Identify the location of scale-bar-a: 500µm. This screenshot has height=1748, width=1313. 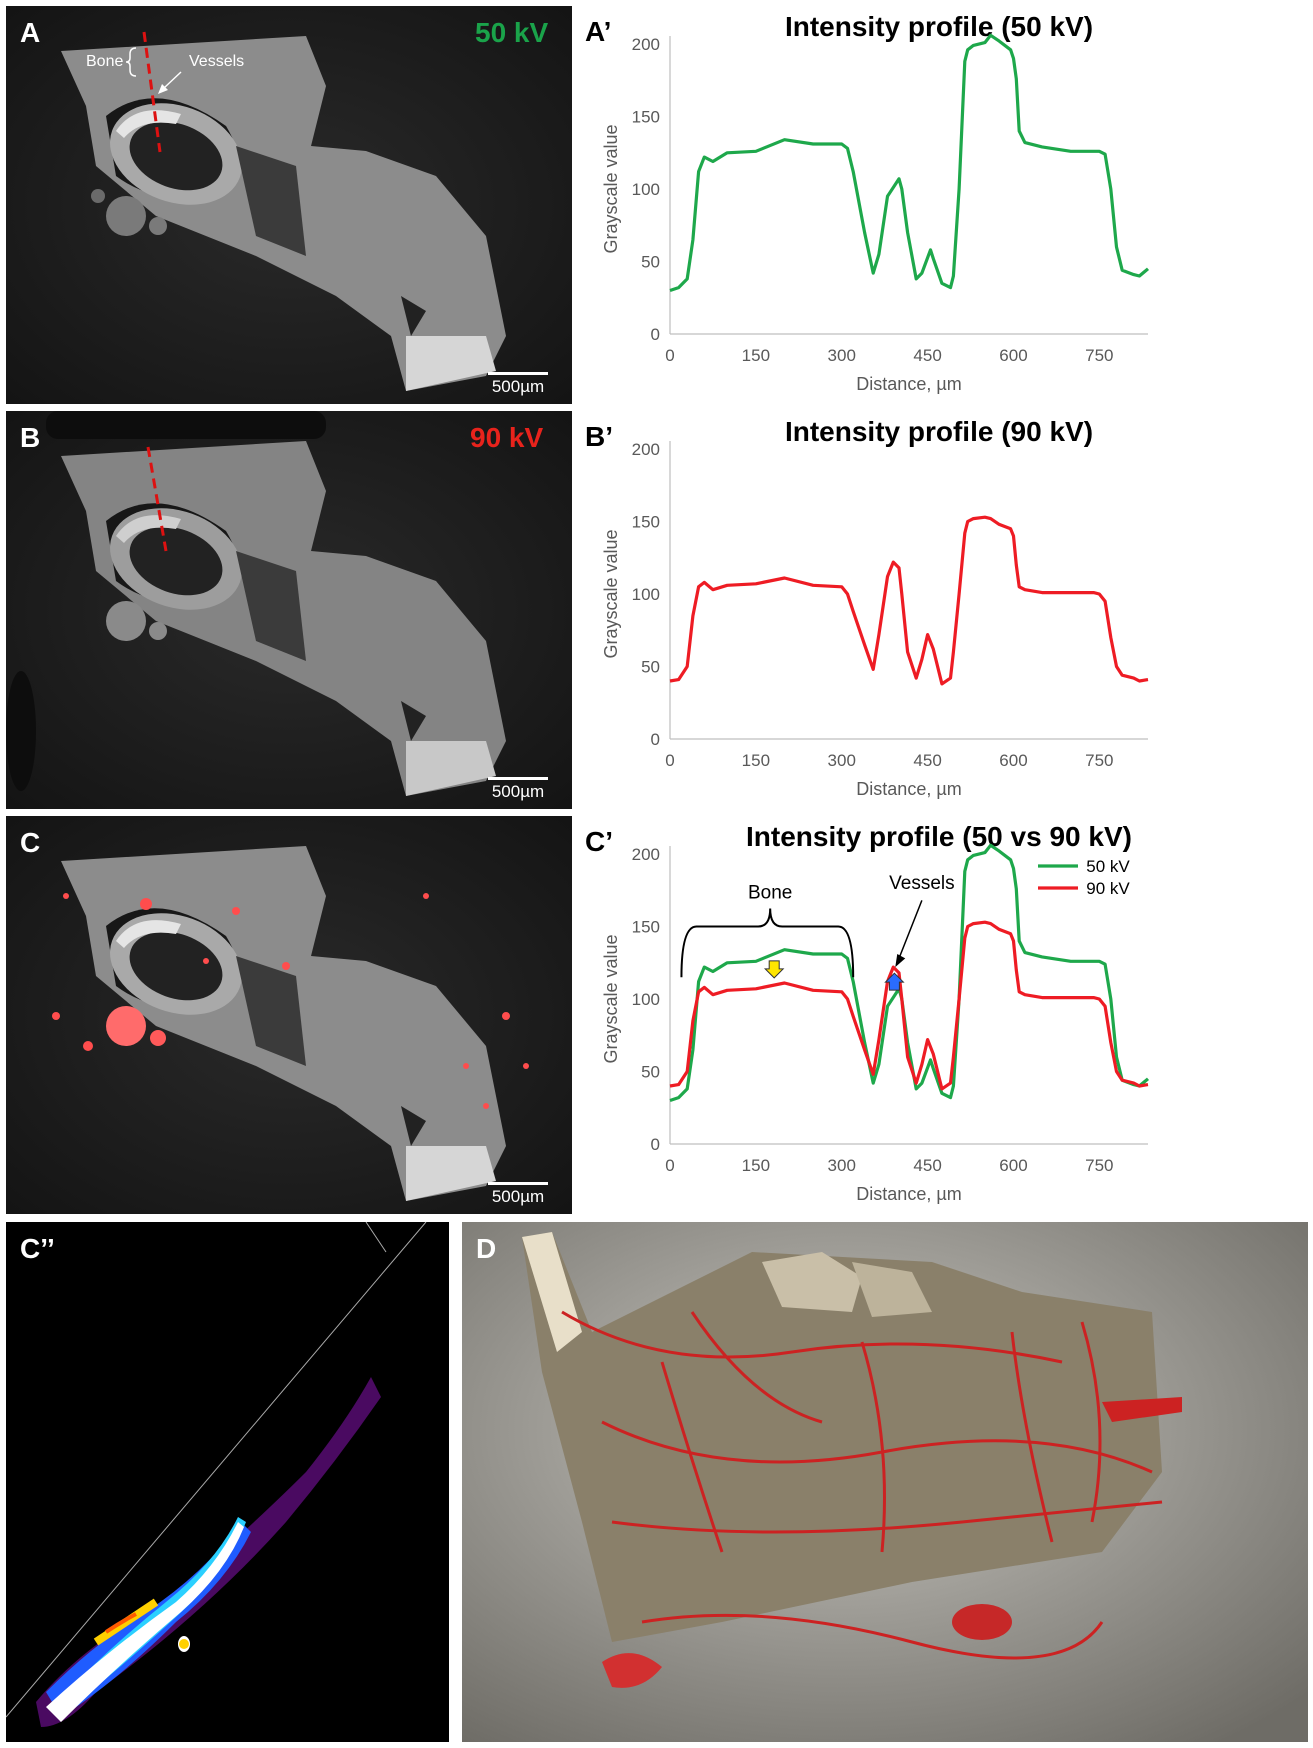
(518, 384).